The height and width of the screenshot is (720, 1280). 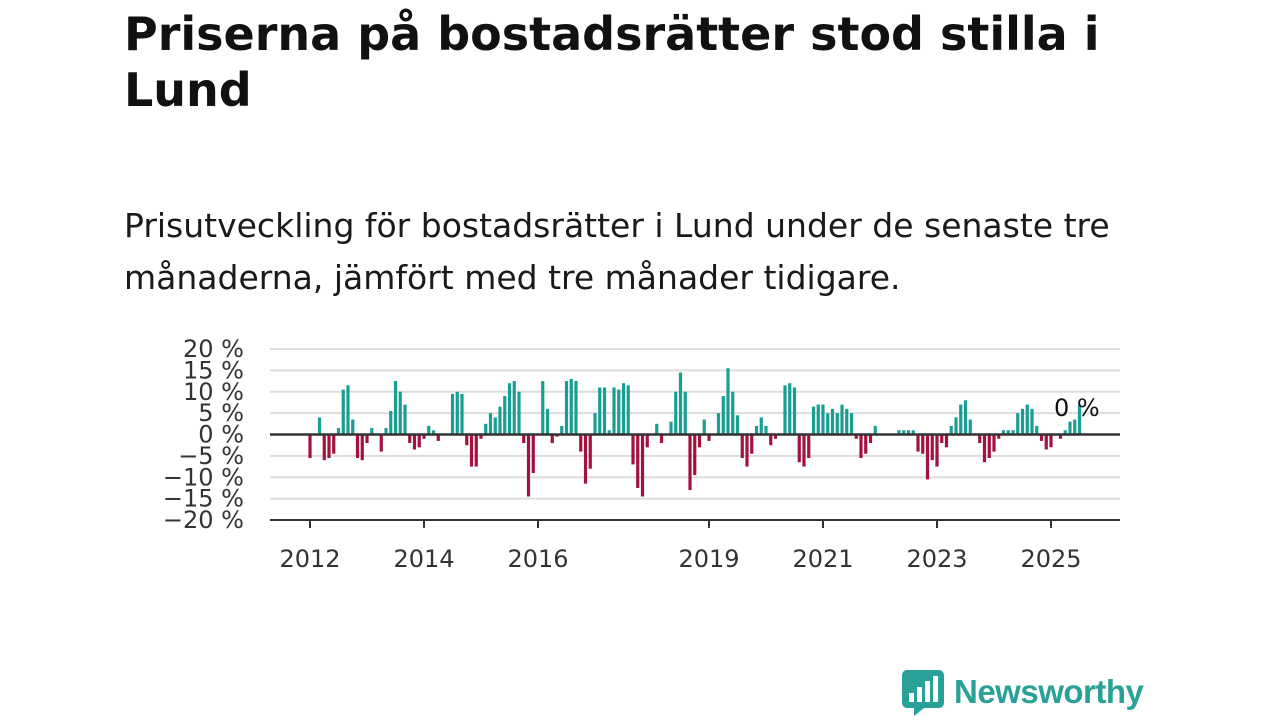 I want to click on y-tick-label: 20 %, so click(x=213, y=349).